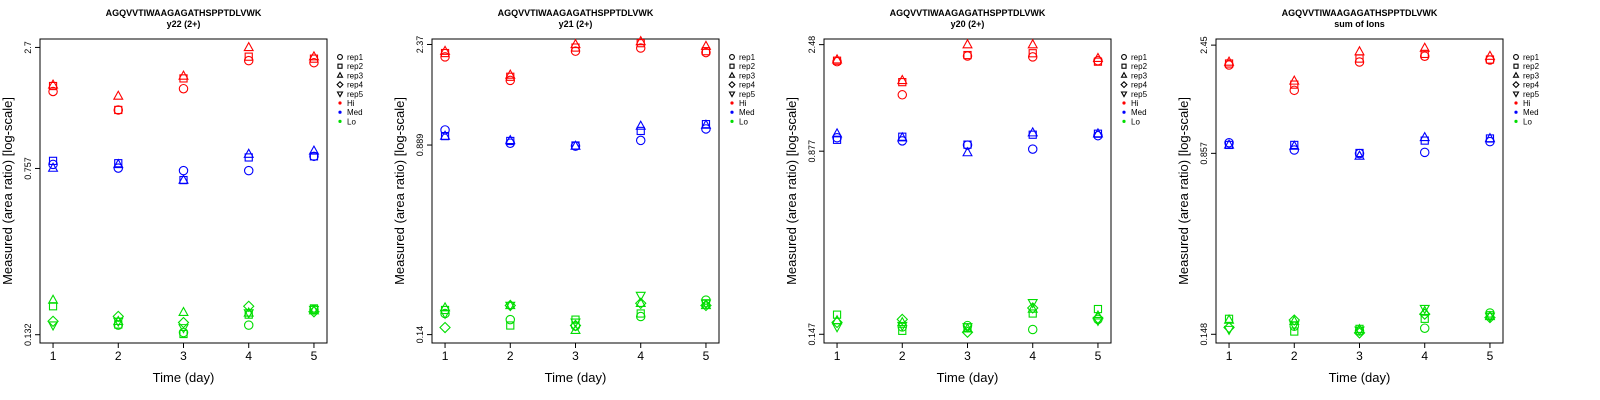 The height and width of the screenshot is (400, 1600). Describe the element at coordinates (1204, 153) in the screenshot. I see `y-tick-label: 0.857` at that location.